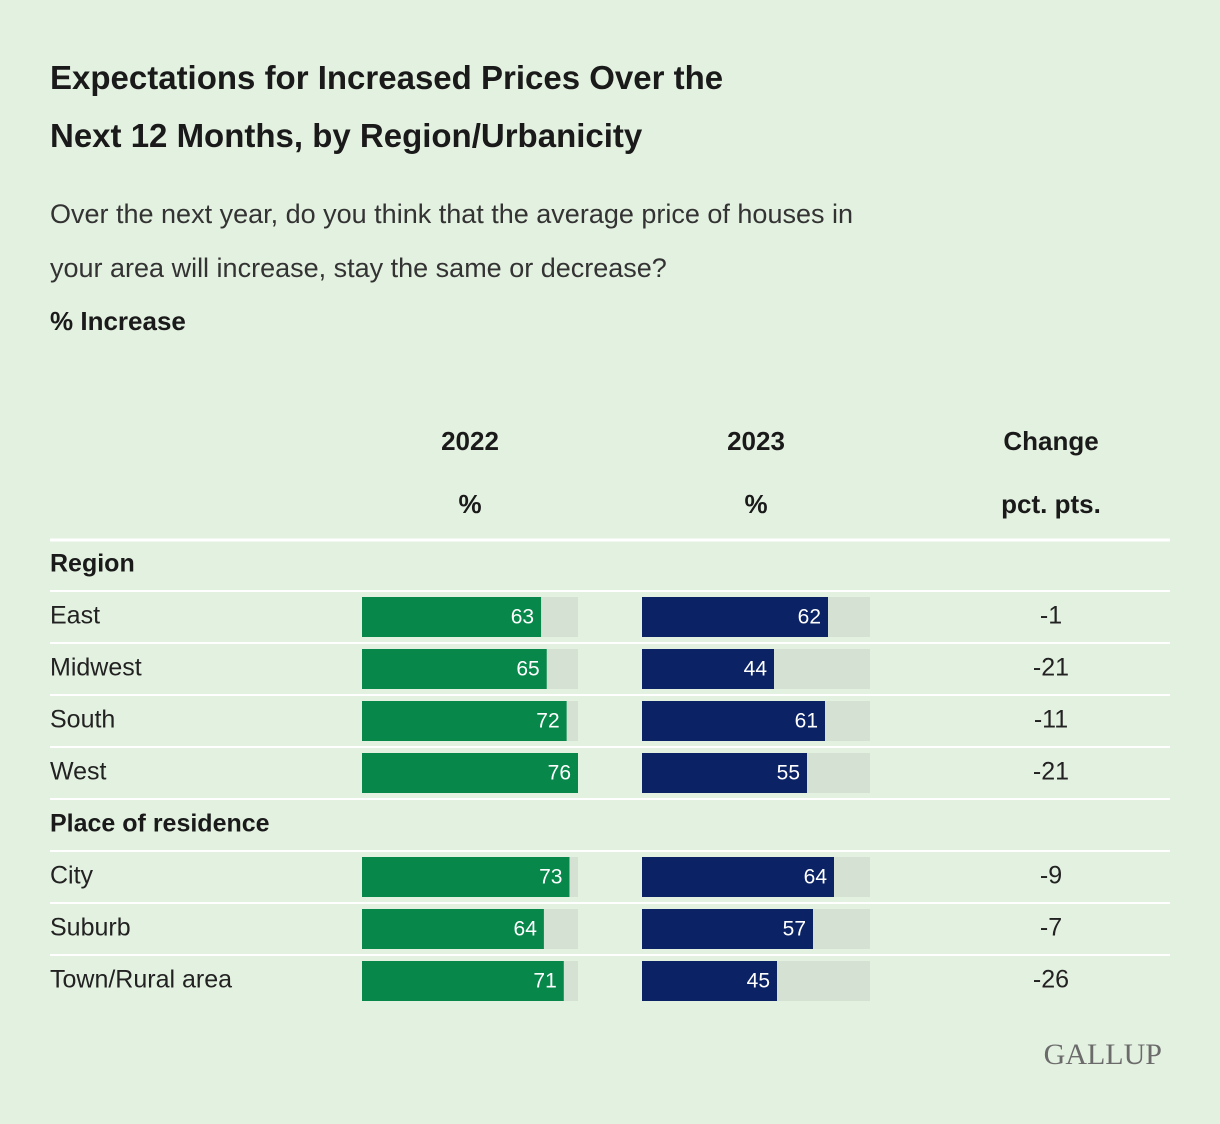  Describe the element at coordinates (559, 773) in the screenshot. I see `bar-value-label: 76` at that location.